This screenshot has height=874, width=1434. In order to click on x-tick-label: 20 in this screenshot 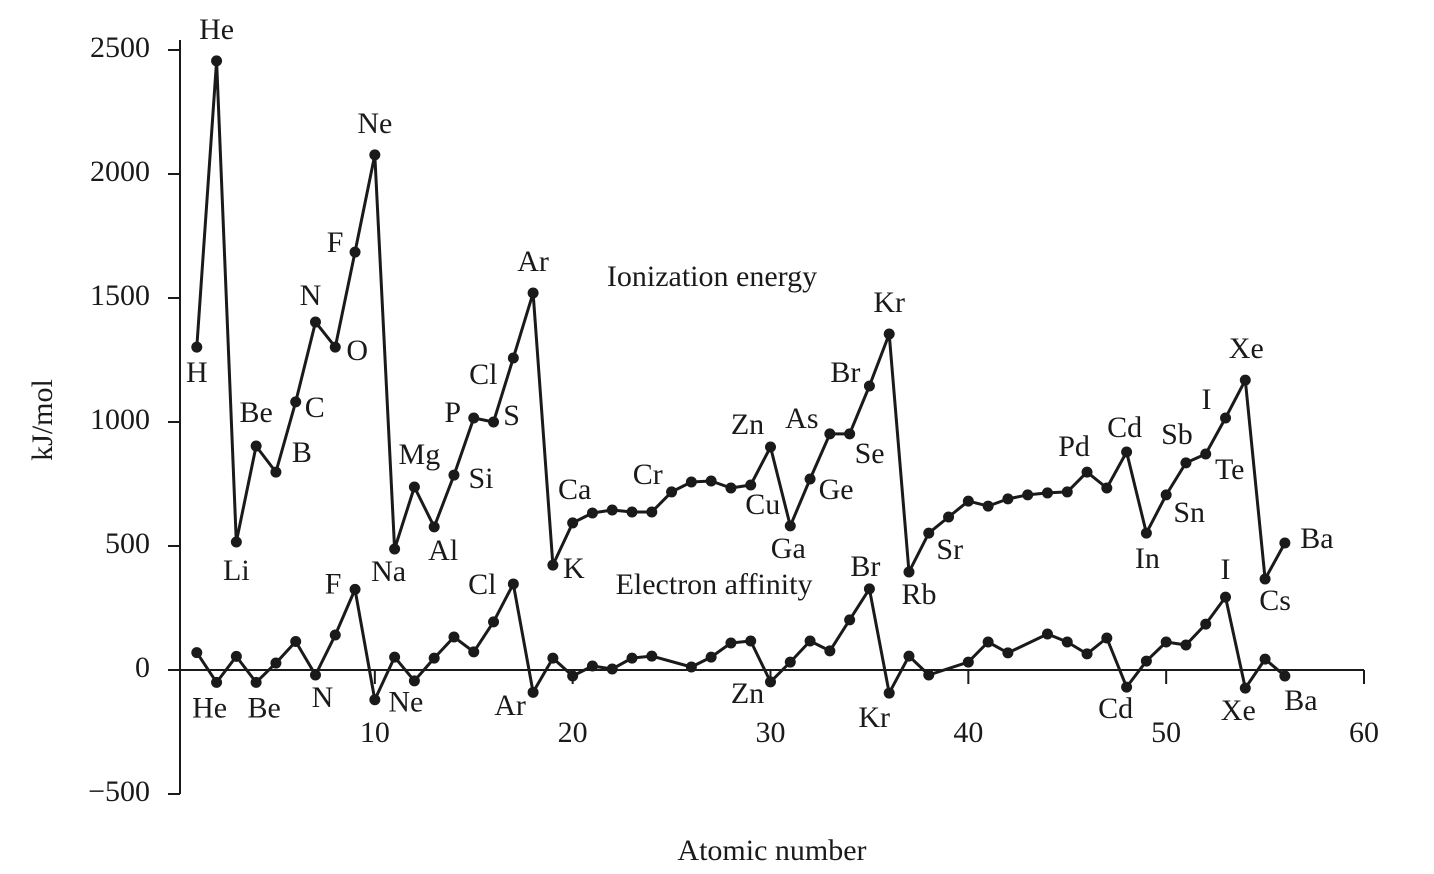, I will do `click(573, 732)`.